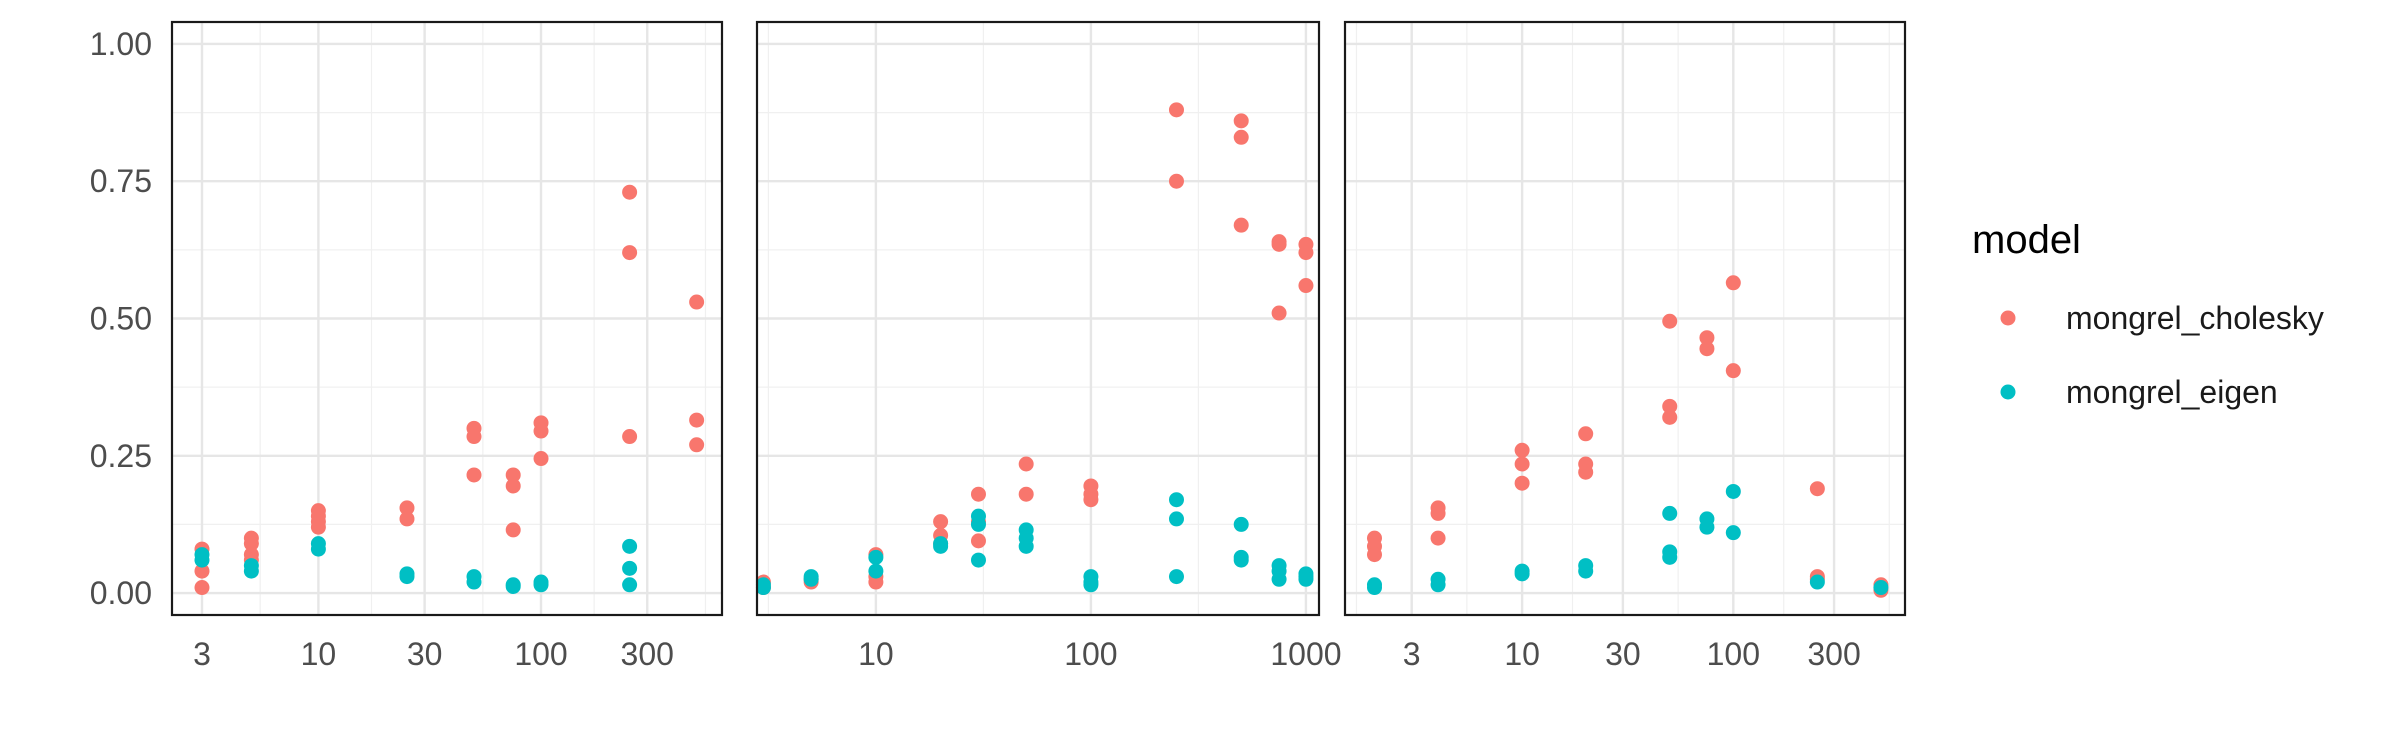 The image size is (2400, 750). What do you see at coordinates (121, 44) in the screenshot?
I see `y-tick-label: 1.00` at bounding box center [121, 44].